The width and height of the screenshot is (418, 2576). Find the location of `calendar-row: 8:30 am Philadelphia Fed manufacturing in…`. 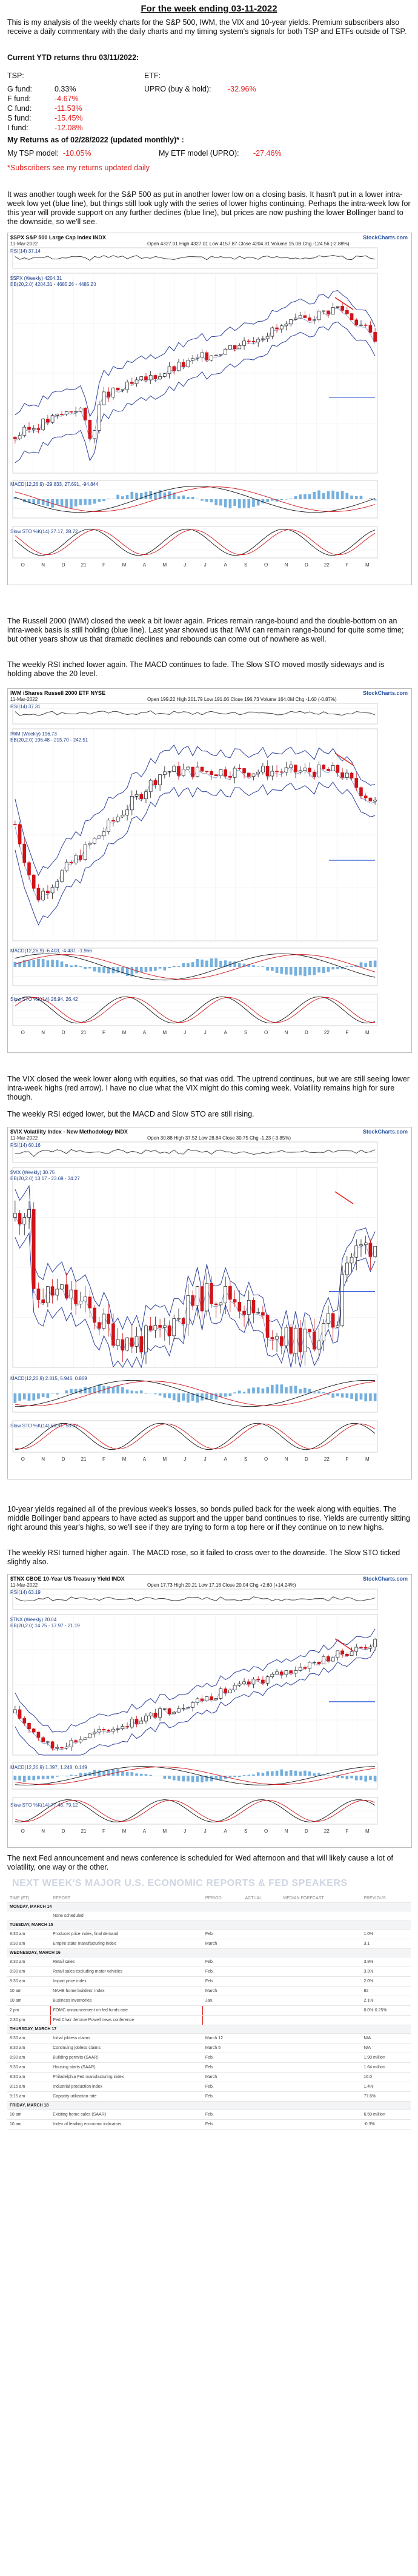

calendar-row: 8:30 am Philadelphia Fed manufacturing in… is located at coordinates (209, 2077).